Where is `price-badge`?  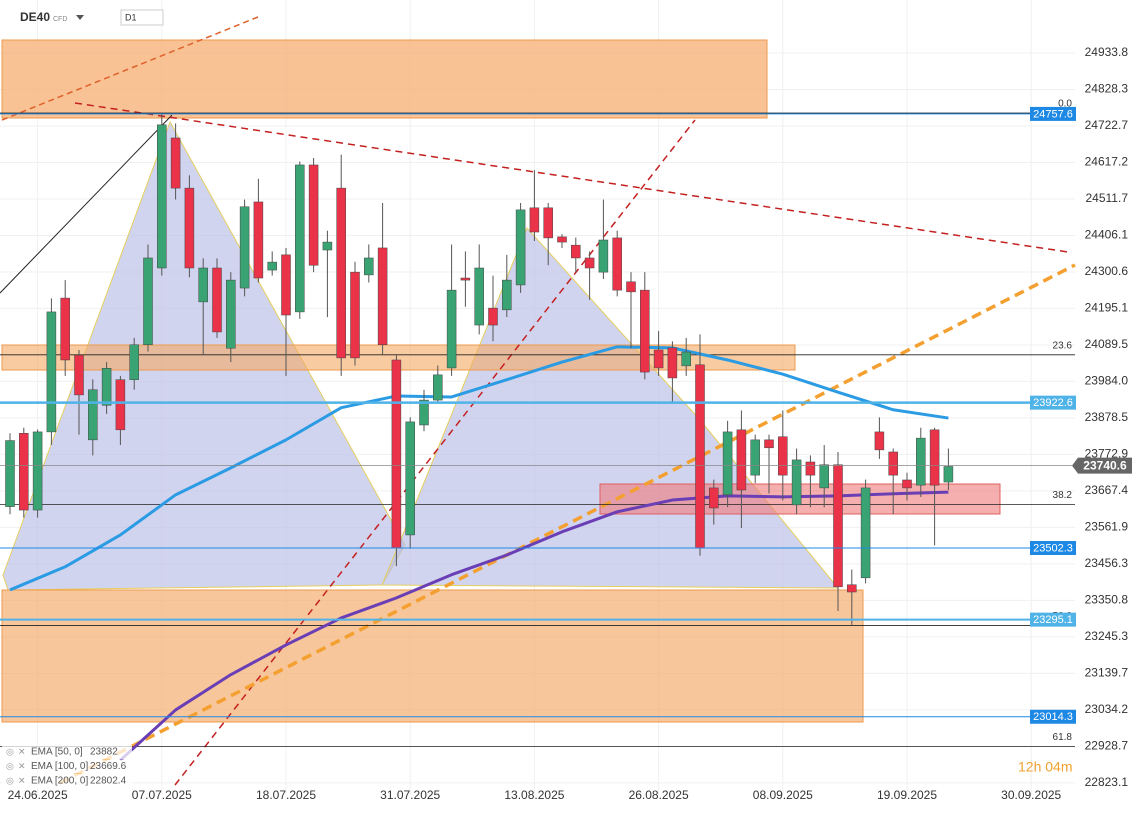 price-badge is located at coordinates (1102, 465).